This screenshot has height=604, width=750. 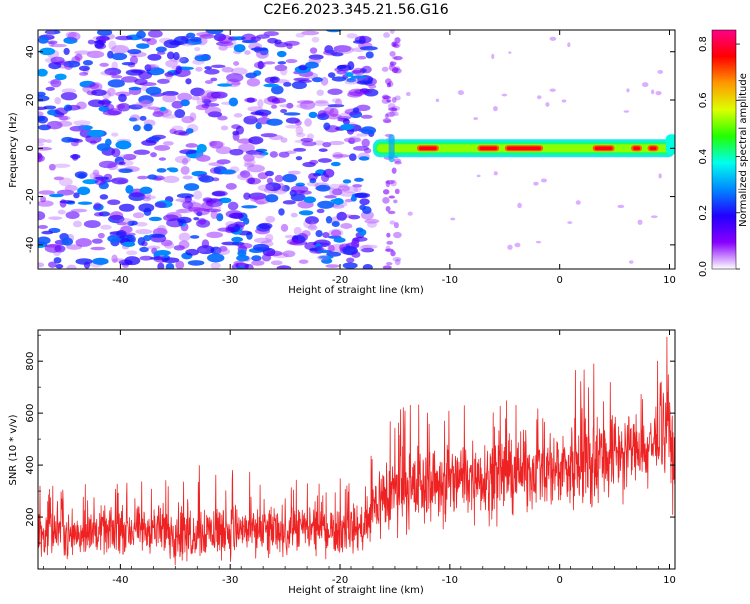 What do you see at coordinates (724, 149) in the screenshot?
I see `colorbar-frame` at bounding box center [724, 149].